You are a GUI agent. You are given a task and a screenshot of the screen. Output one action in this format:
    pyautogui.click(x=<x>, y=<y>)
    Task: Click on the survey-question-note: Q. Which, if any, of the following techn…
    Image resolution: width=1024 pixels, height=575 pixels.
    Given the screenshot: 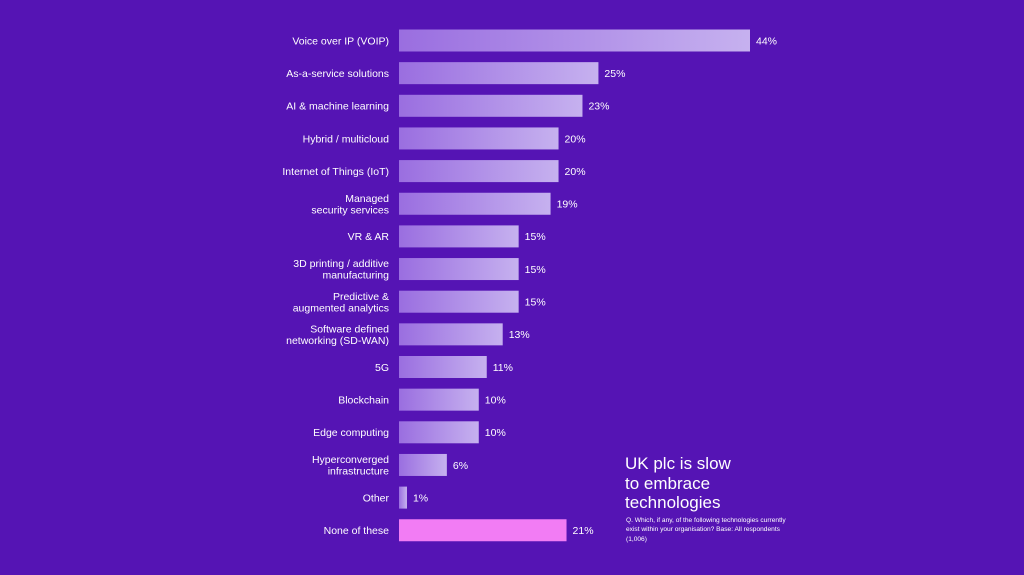 What is the action you would take?
    pyautogui.click(x=706, y=530)
    